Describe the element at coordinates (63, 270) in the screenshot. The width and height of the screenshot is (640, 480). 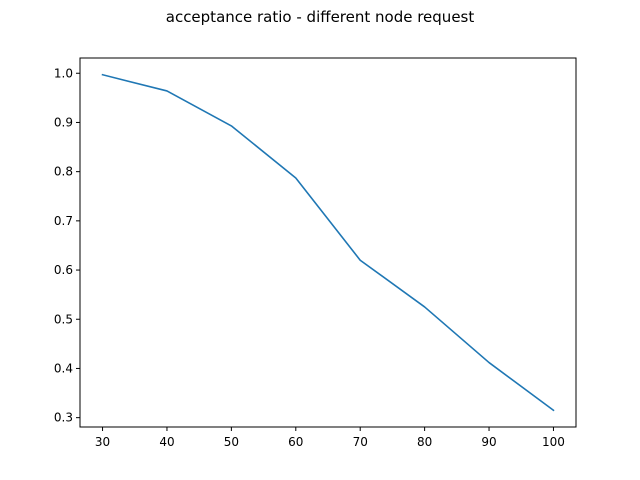
I see `y-tick-label: 0.6` at that location.